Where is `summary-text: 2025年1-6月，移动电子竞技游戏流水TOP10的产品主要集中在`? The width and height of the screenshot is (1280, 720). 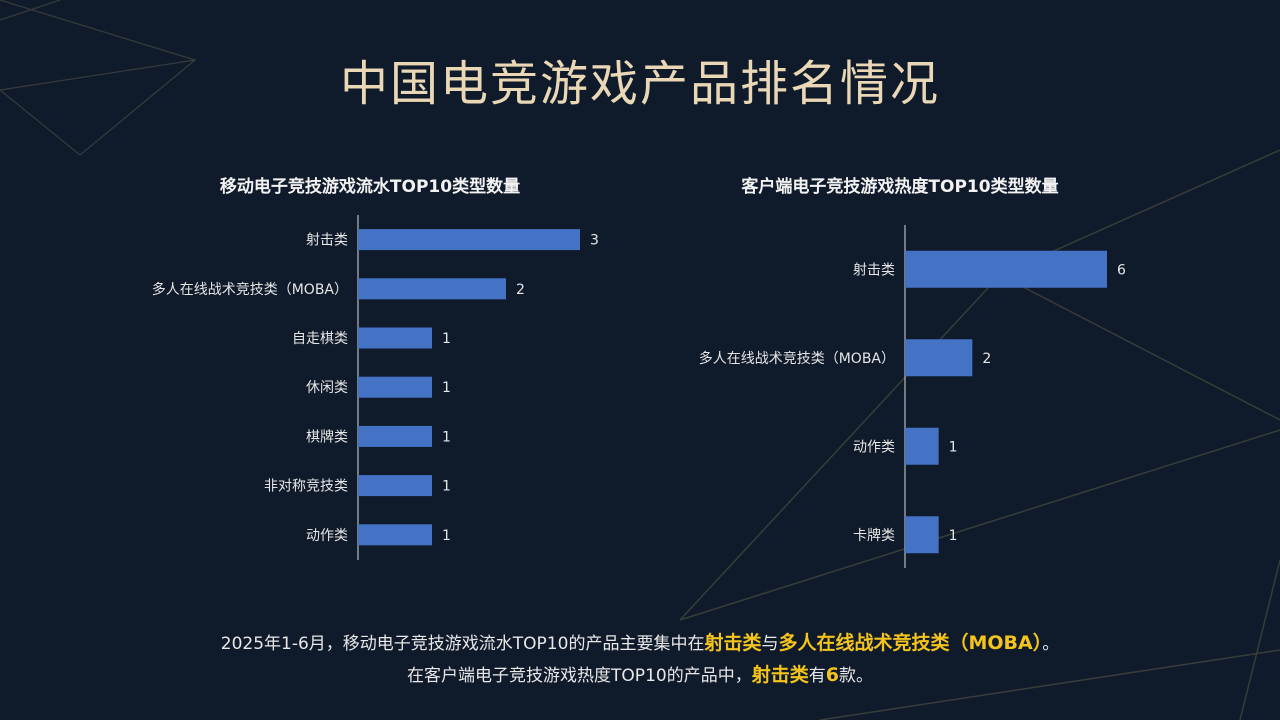
summary-text: 2025年1-6月，移动电子竞技游戏流水TOP10的产品主要集中在 is located at coordinates (462, 644).